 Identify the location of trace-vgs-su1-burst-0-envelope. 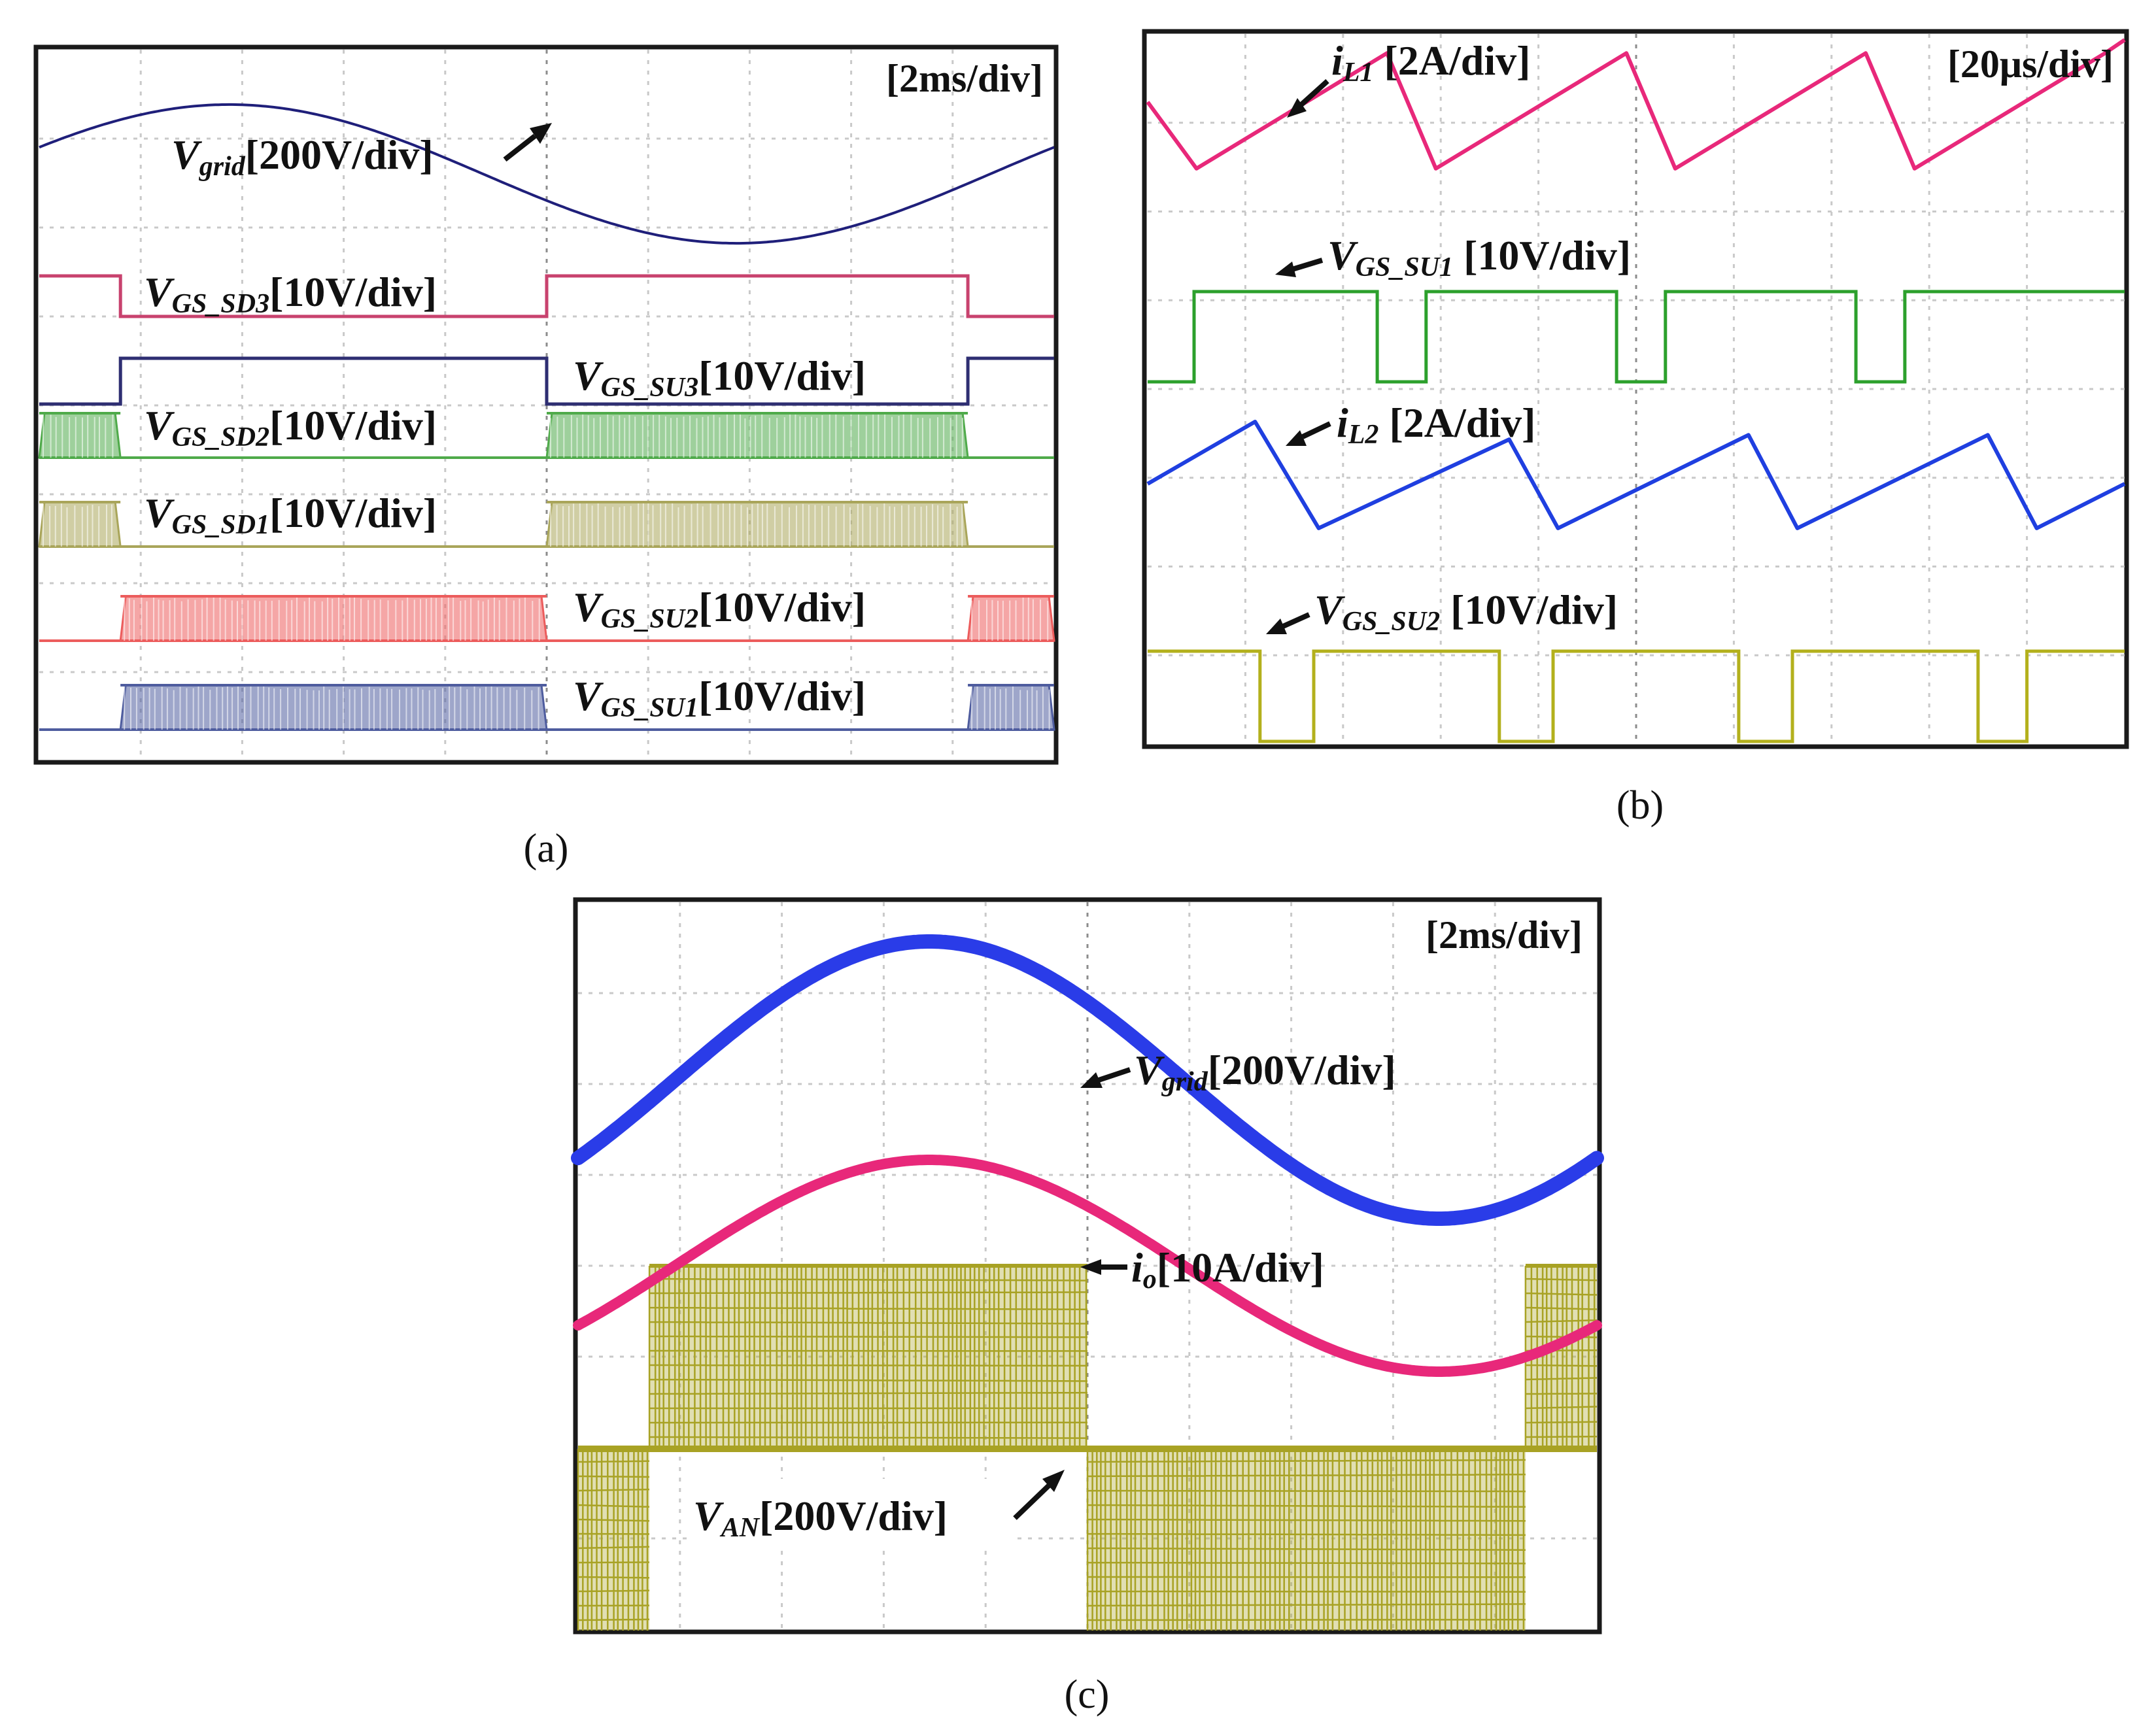
(333, 707).